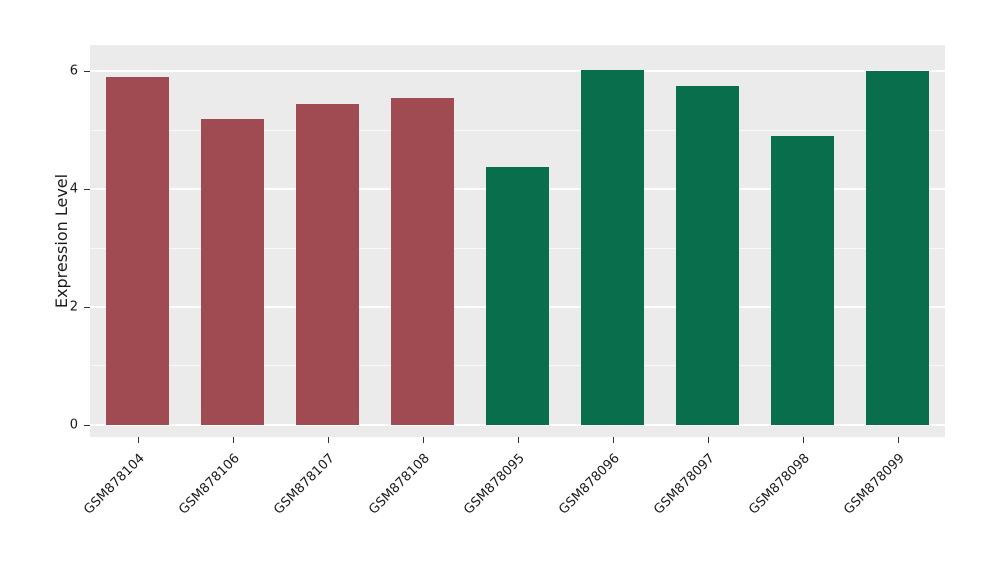  I want to click on x-tick-label-GSM878107: GSM878107, so click(305, 484).